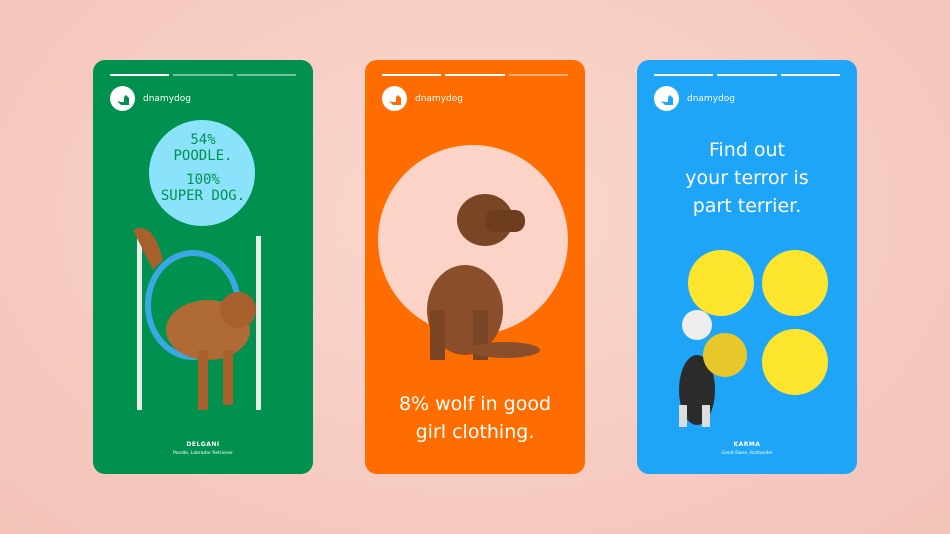 The image size is (950, 534). I want to click on headline-line: 54%, so click(203, 140).